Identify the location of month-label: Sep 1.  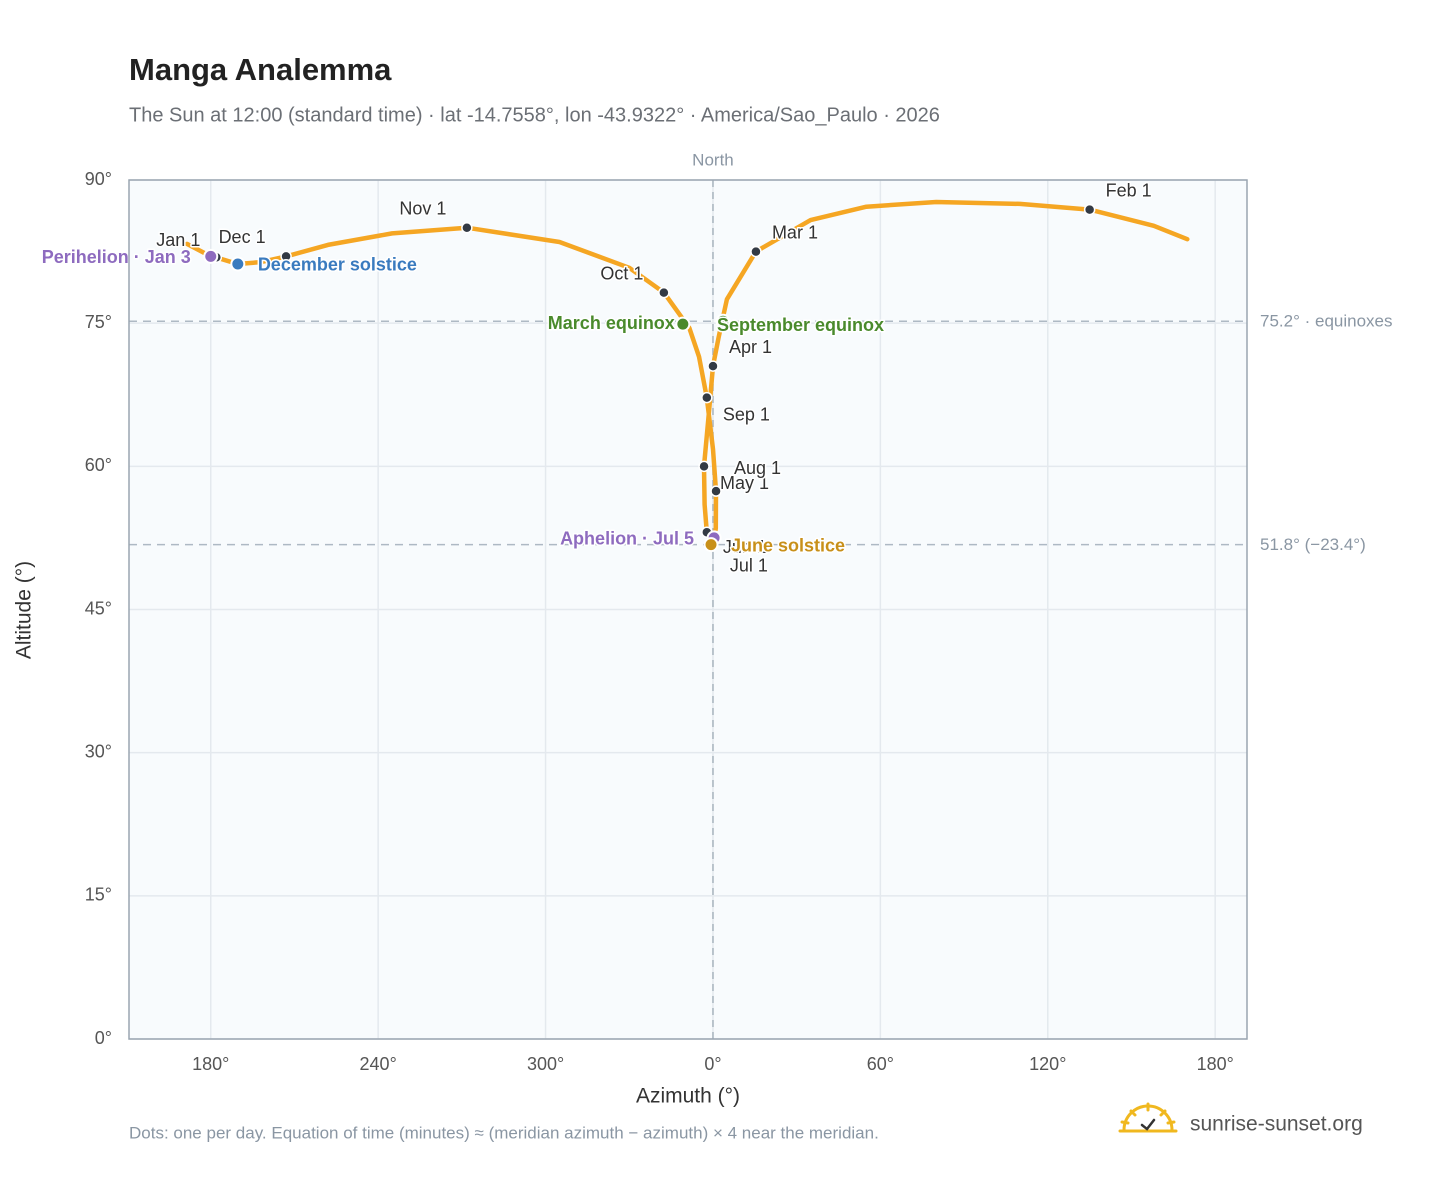
(746, 414).